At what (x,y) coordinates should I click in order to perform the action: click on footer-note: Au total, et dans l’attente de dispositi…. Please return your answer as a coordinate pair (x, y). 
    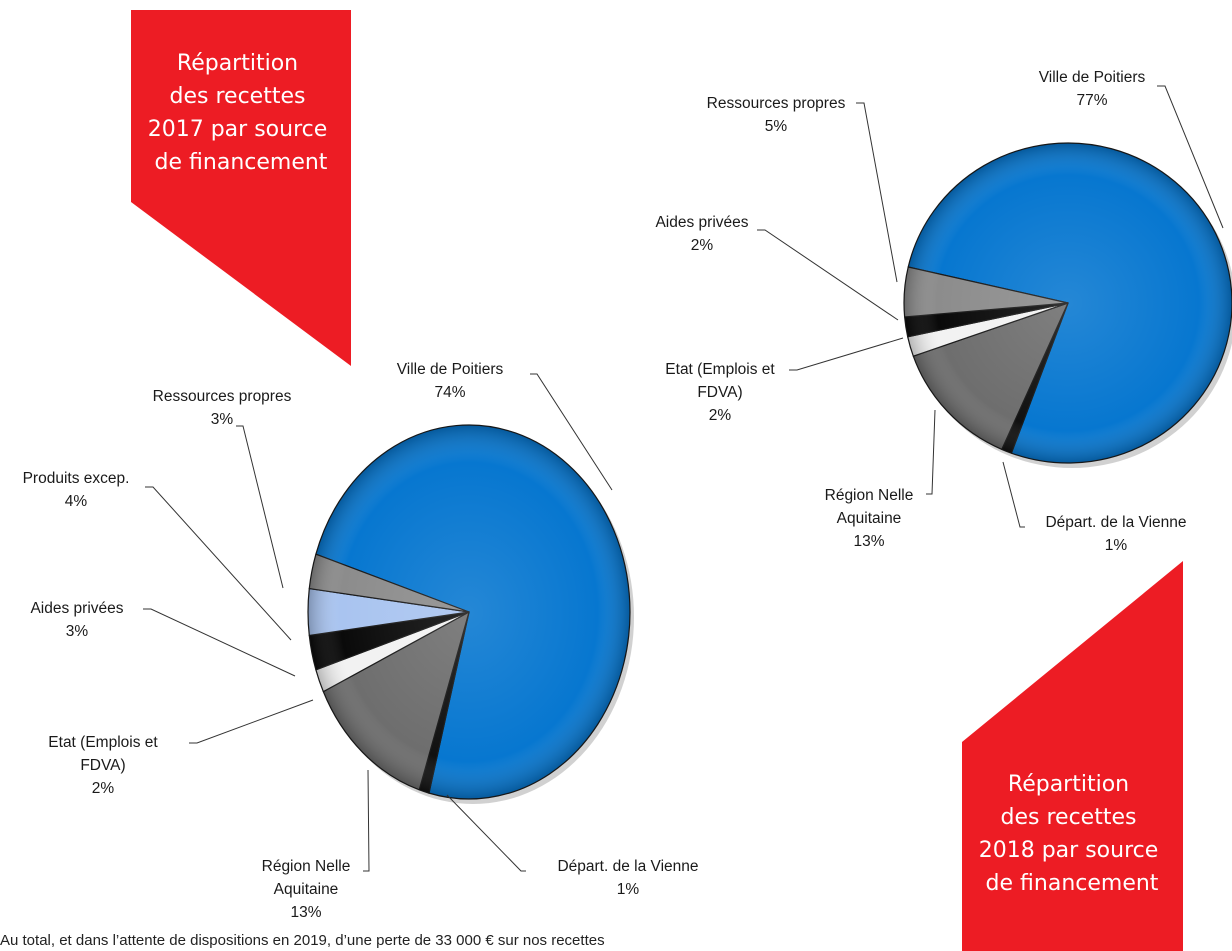
    Looking at the image, I should click on (302, 940).